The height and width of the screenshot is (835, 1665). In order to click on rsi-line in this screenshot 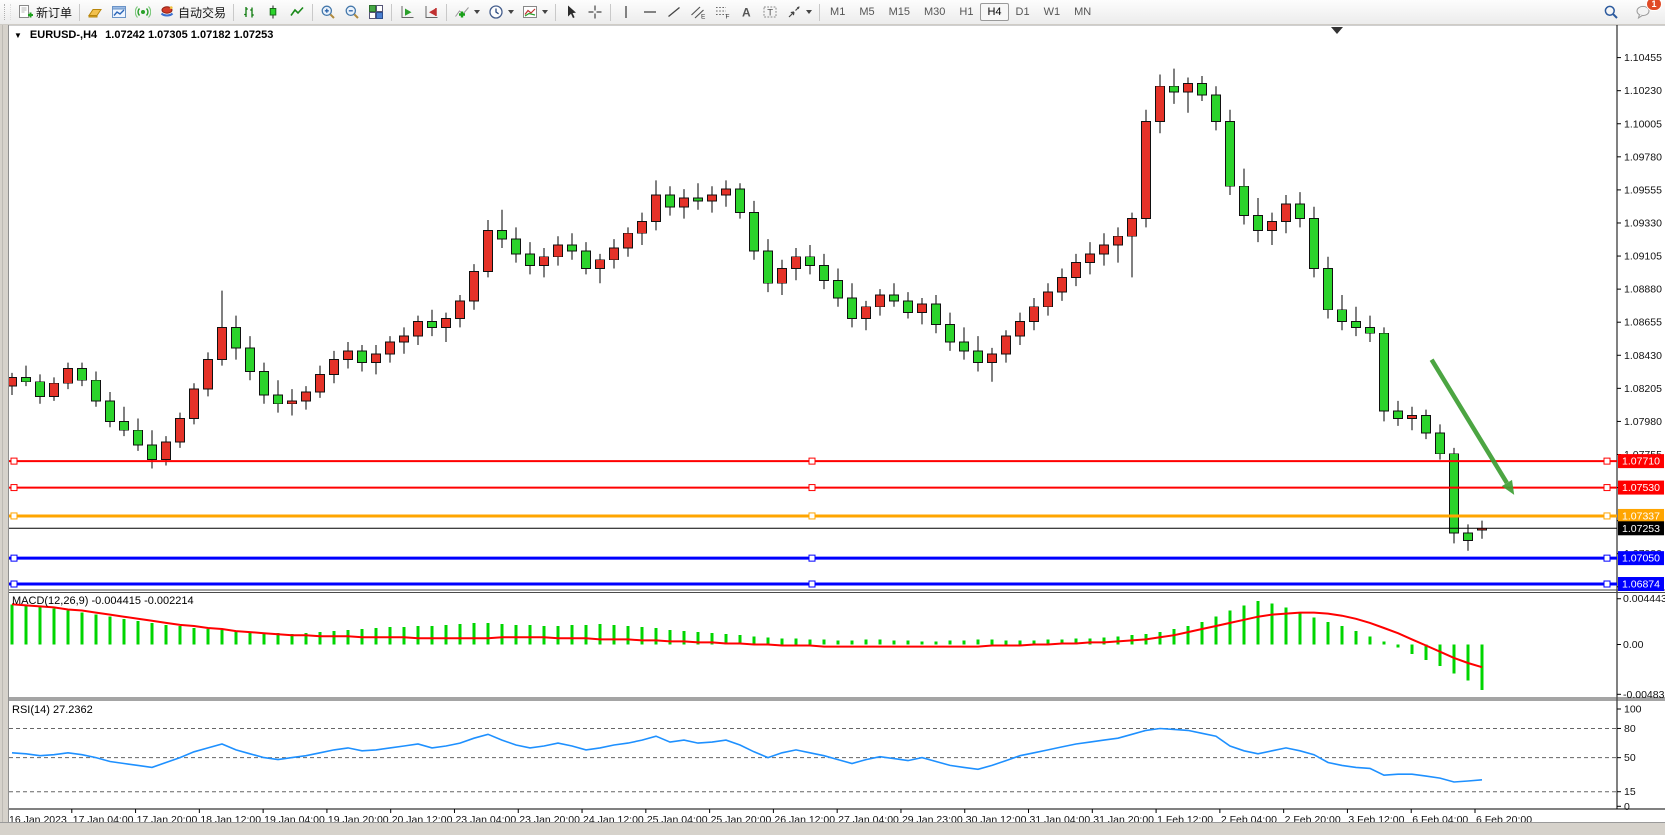, I will do `click(747, 755)`.